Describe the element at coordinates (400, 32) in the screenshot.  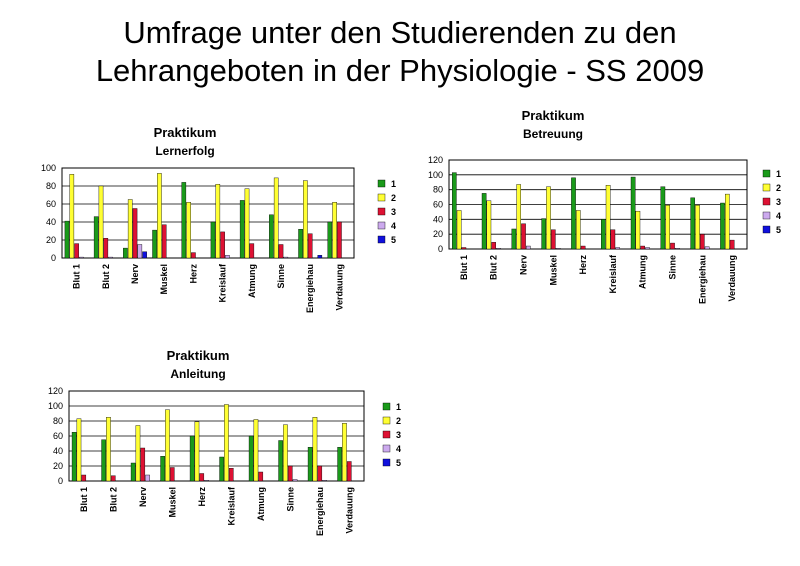
I see `page-title-line1: Umfrage unter den Studierenden zu den` at that location.